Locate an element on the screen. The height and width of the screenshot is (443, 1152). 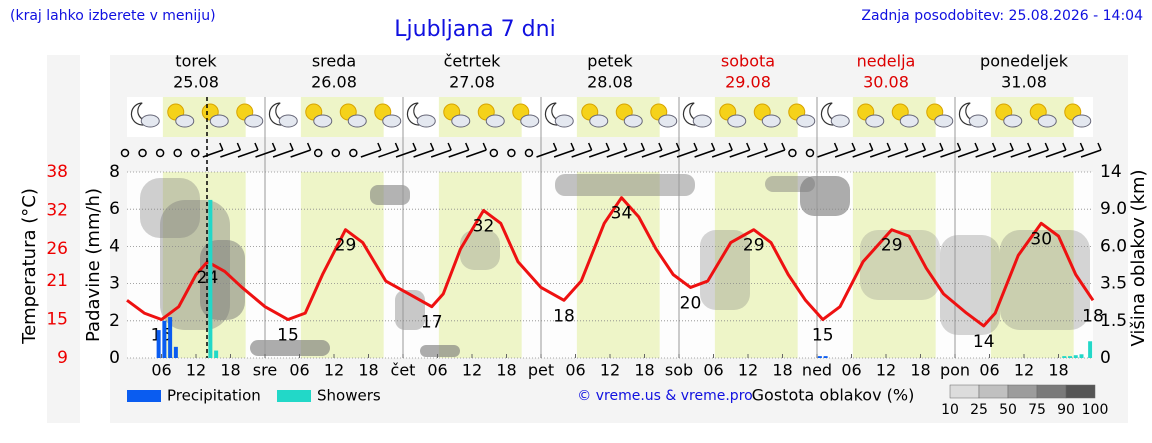
day-name: sobota is located at coordinates (748, 61).